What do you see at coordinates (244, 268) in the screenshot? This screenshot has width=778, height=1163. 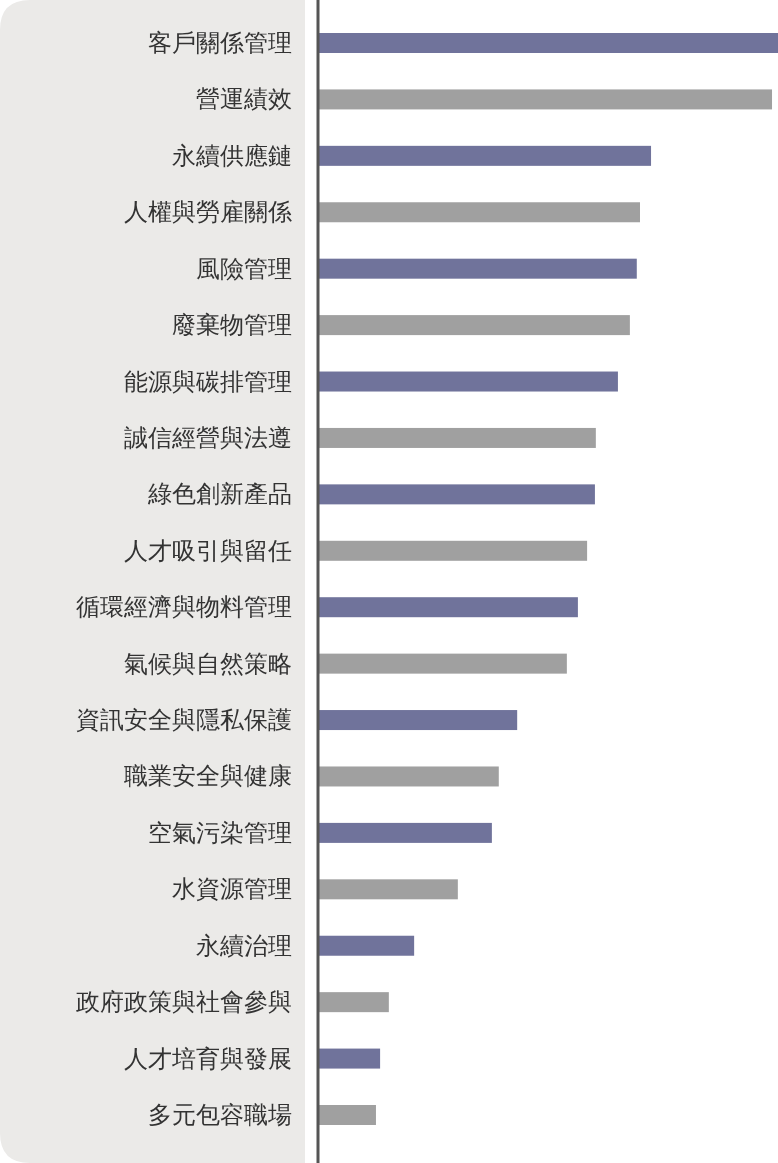 I see `y-tick-label: 風險管理` at bounding box center [244, 268].